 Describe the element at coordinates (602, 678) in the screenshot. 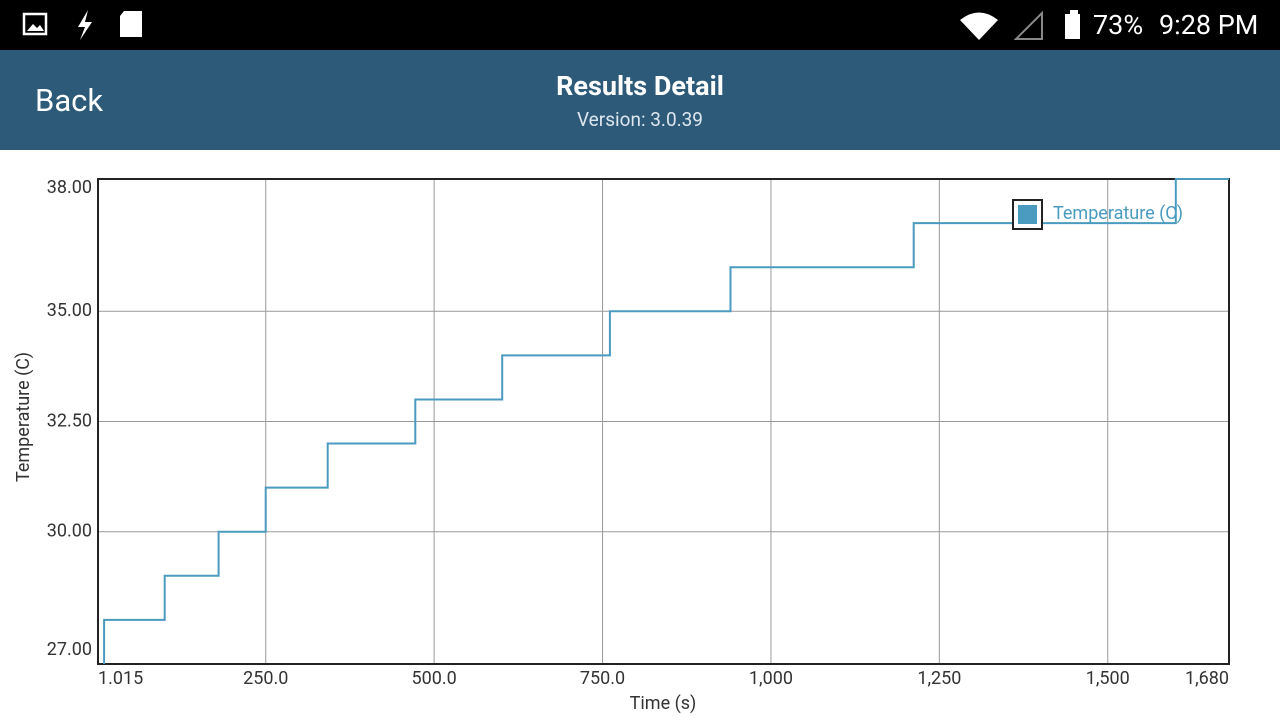

I see `x-tick-label: 750.0` at that location.